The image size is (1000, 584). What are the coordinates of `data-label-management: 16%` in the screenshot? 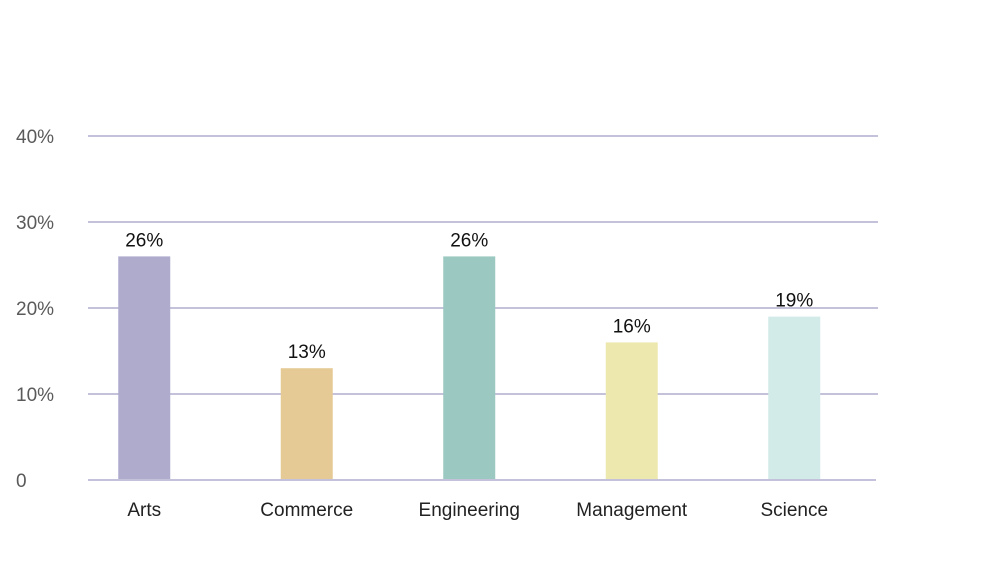 It's located at (632, 326).